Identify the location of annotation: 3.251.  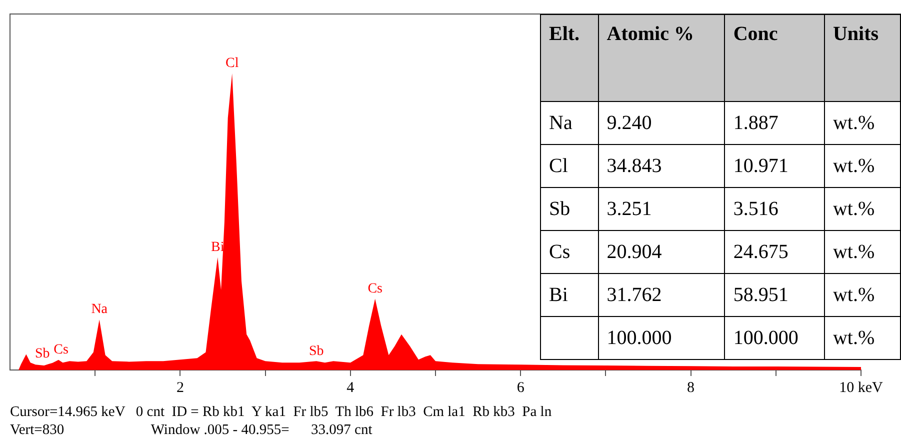
(661, 209).